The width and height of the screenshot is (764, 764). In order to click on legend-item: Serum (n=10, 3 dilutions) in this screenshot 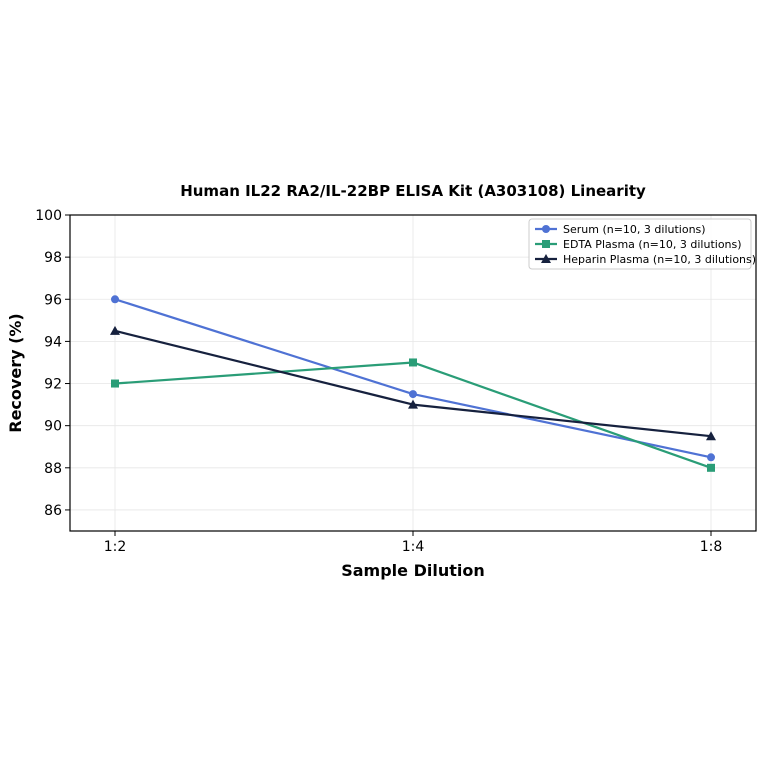, I will do `click(620, 229)`.